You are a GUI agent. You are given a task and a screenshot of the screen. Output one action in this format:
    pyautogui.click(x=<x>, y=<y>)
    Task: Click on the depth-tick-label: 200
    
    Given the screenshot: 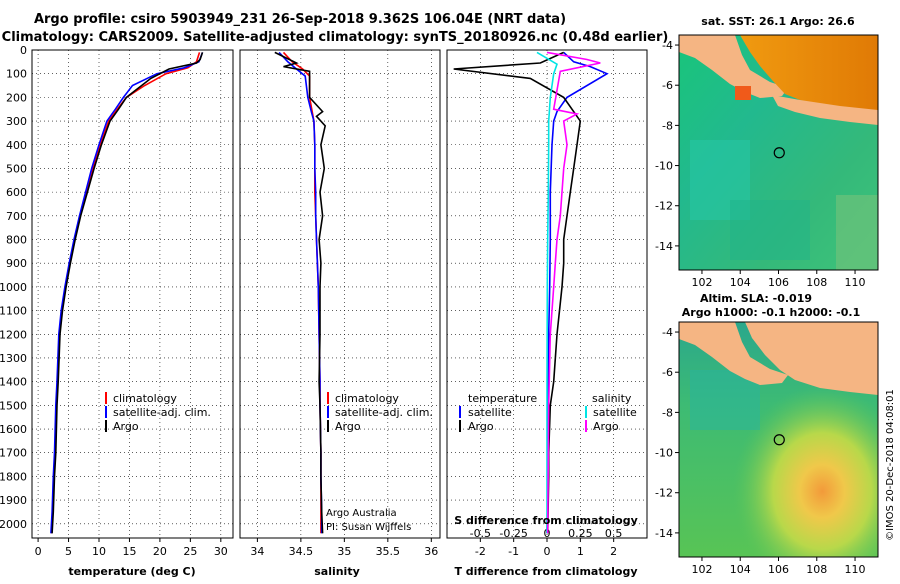 What is the action you would take?
    pyautogui.click(x=16, y=97)
    